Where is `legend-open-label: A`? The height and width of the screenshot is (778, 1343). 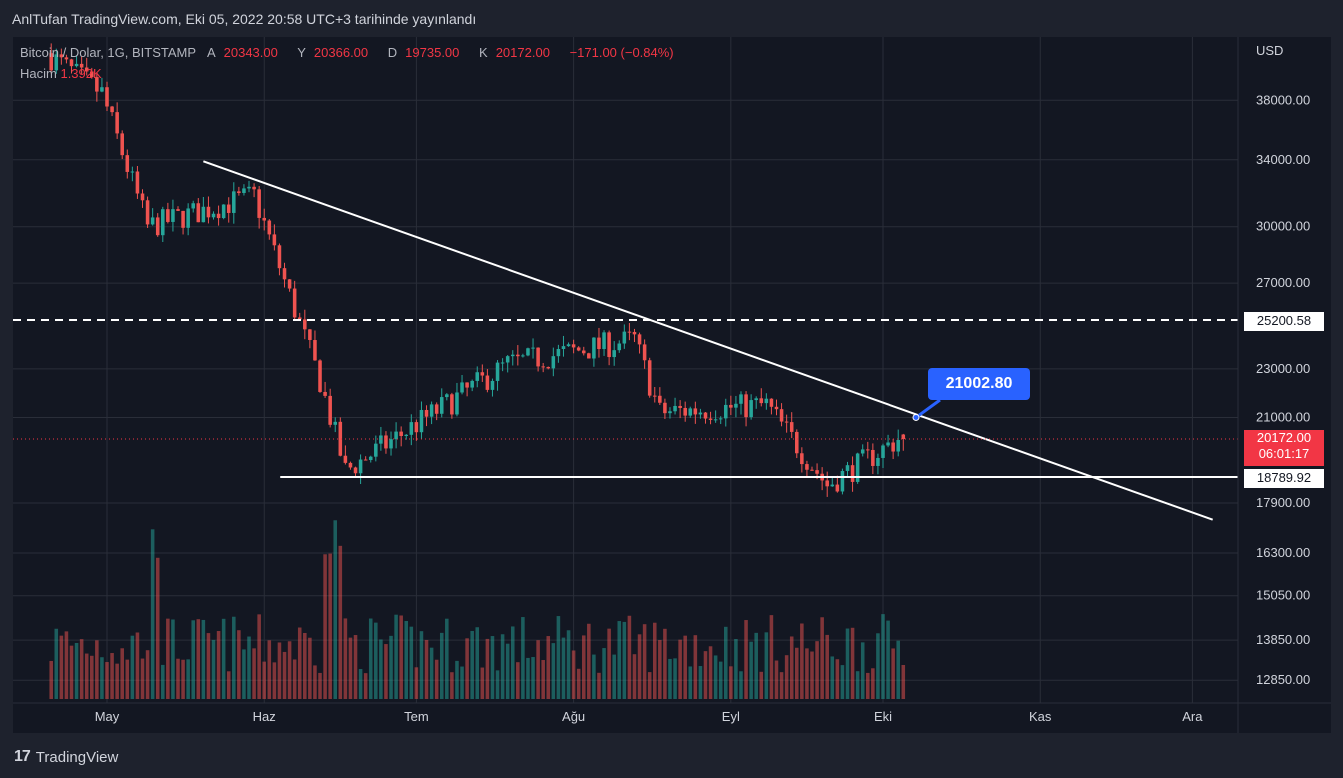
legend-open-label: A is located at coordinates (211, 52).